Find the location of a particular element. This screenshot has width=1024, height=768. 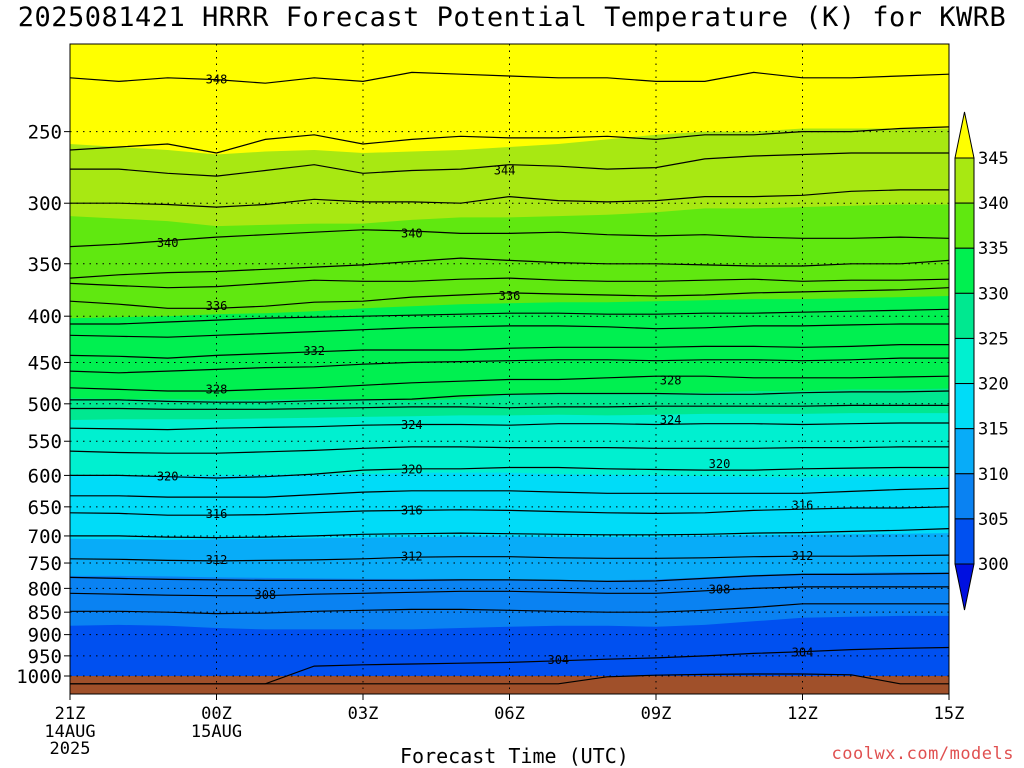

colorbar-label-330: 330 is located at coordinates (993, 294).